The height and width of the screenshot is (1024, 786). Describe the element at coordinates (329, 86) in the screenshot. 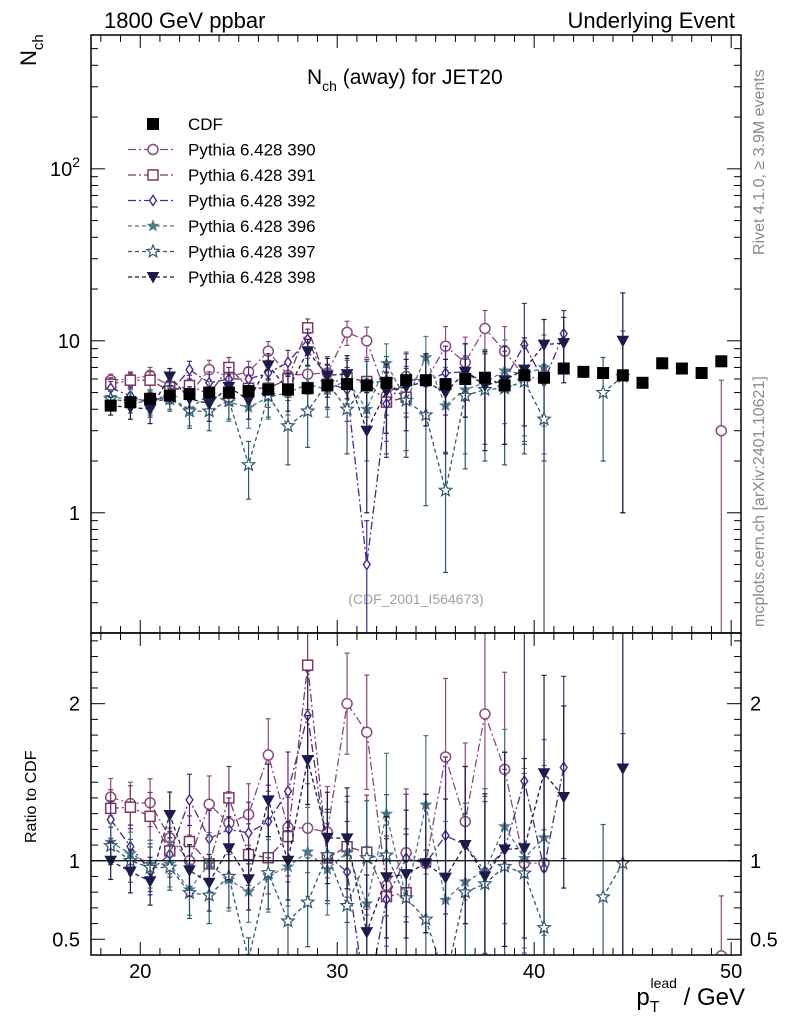

I see `title-sub: ch` at that location.